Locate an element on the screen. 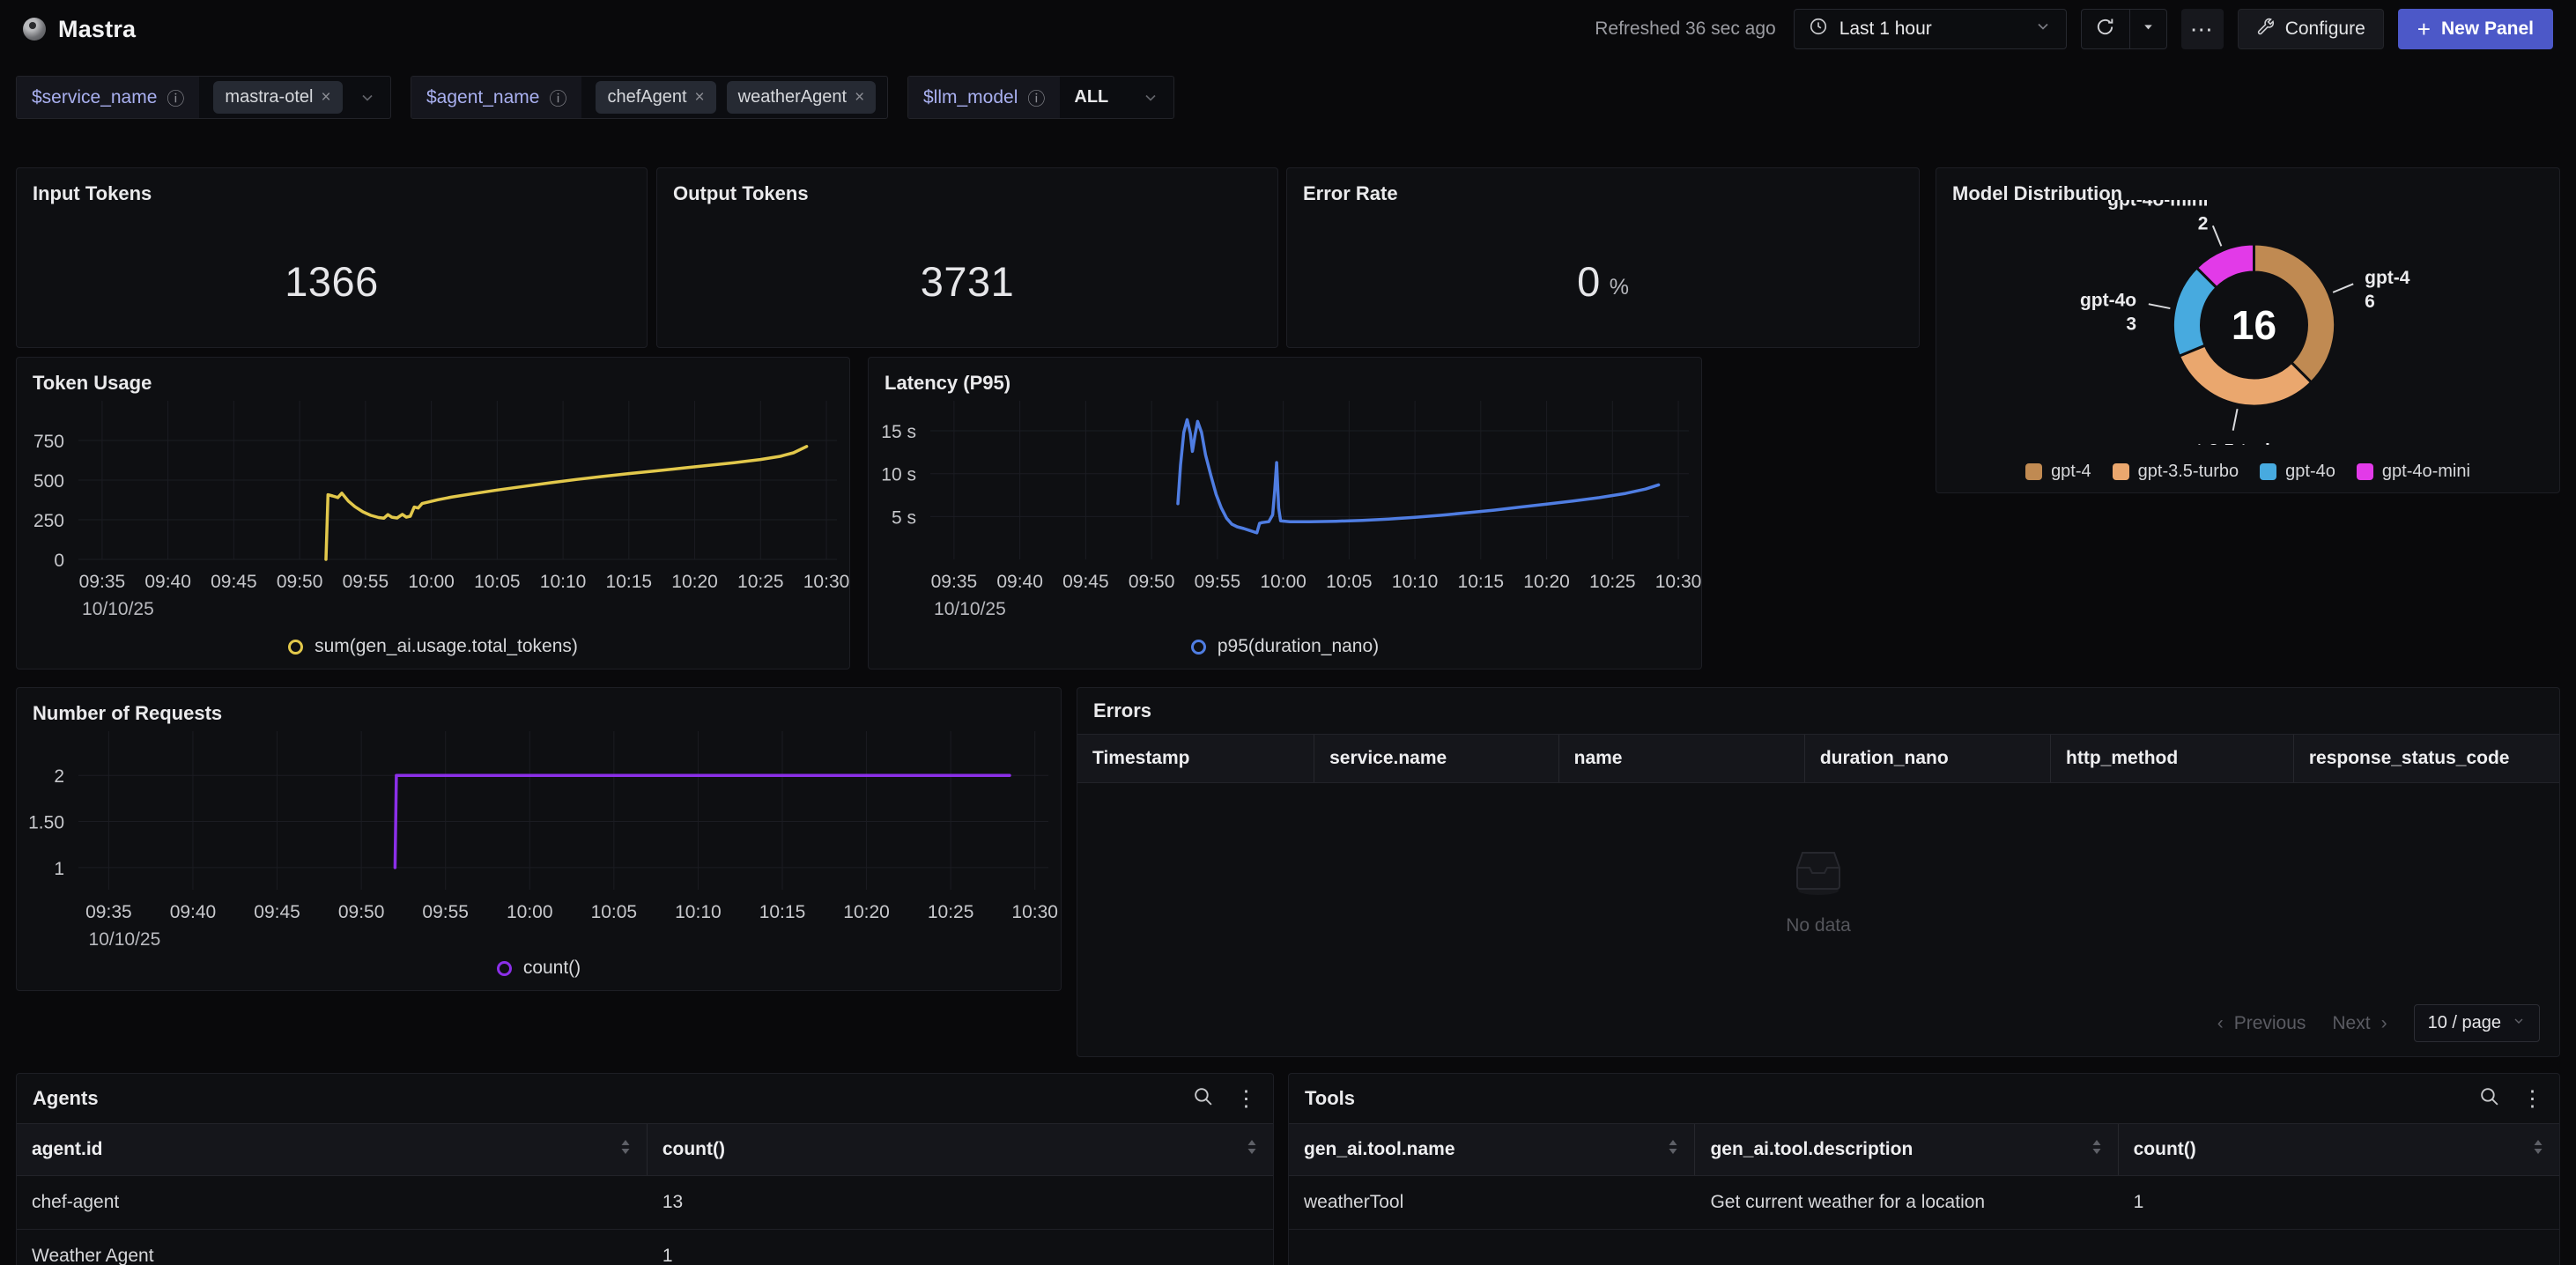  variable-filter-llm-model: $llm_model ⓘ ALL is located at coordinates (1040, 98).